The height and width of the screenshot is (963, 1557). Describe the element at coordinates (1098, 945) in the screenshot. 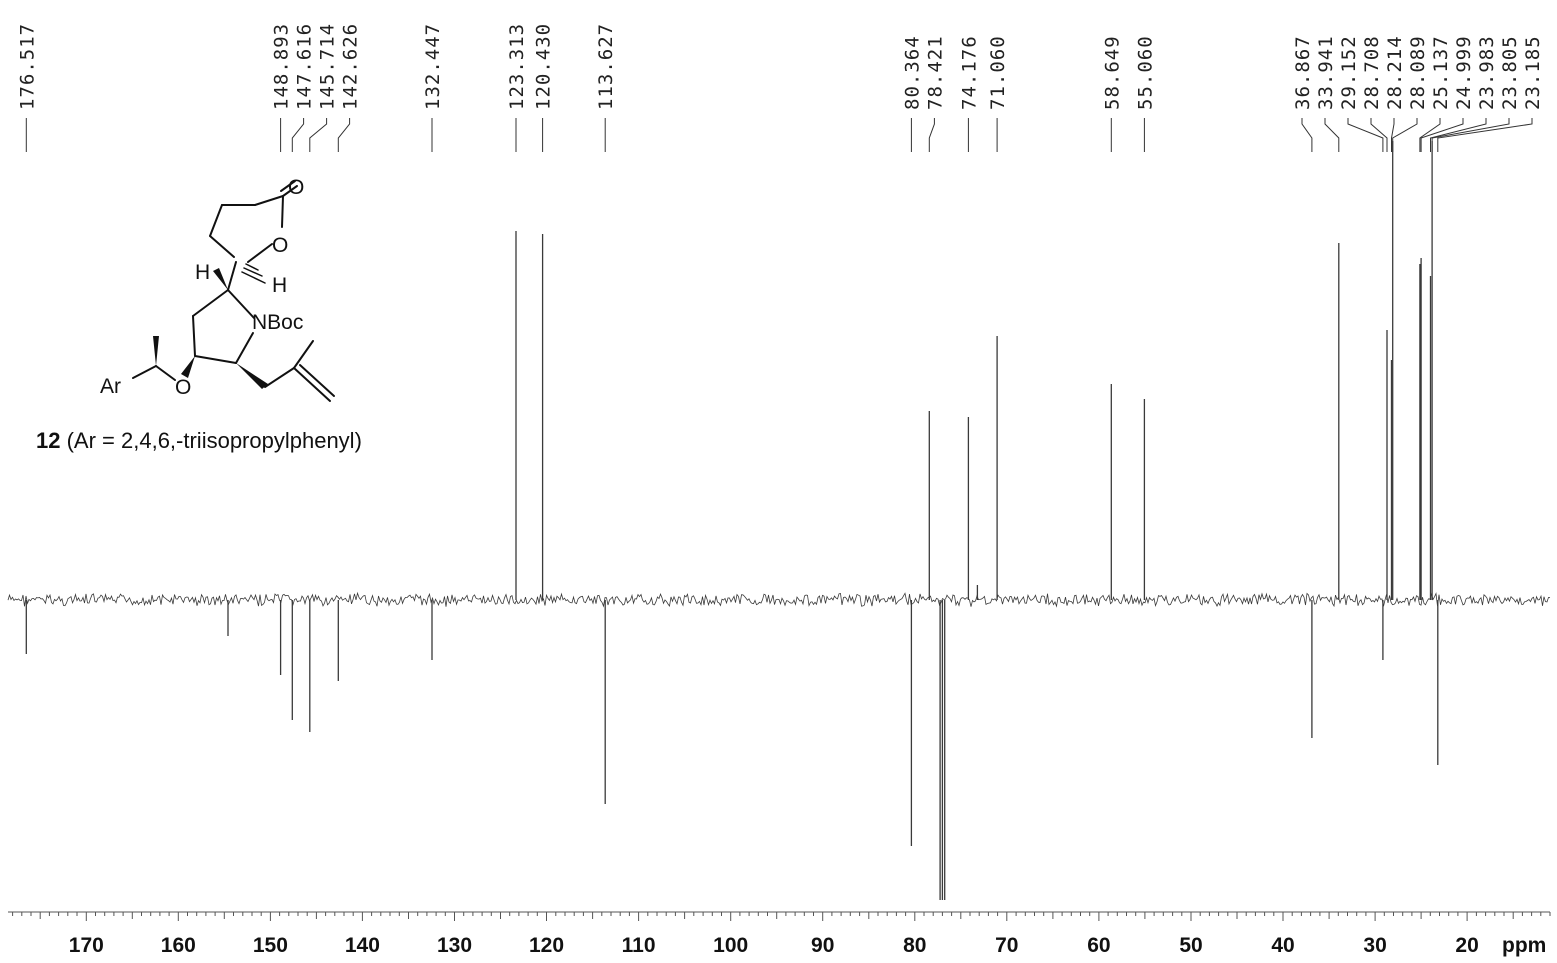

I see `x-tick-label: 60` at that location.